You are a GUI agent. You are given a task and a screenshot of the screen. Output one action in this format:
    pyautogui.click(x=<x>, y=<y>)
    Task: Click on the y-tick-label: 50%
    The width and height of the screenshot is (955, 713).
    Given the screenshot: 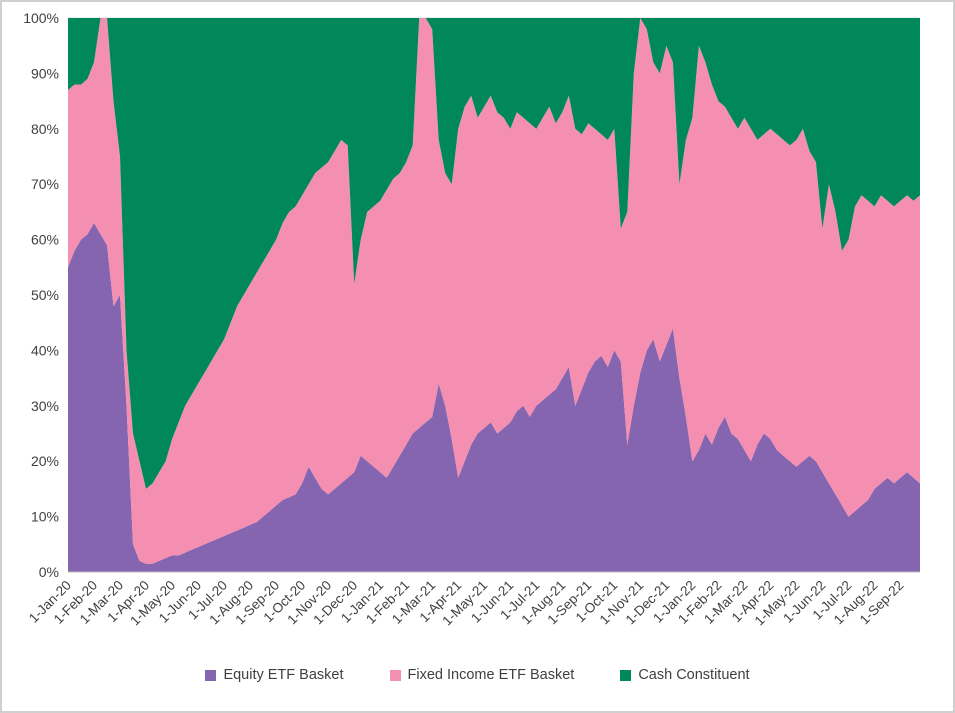 What is the action you would take?
    pyautogui.click(x=45, y=295)
    